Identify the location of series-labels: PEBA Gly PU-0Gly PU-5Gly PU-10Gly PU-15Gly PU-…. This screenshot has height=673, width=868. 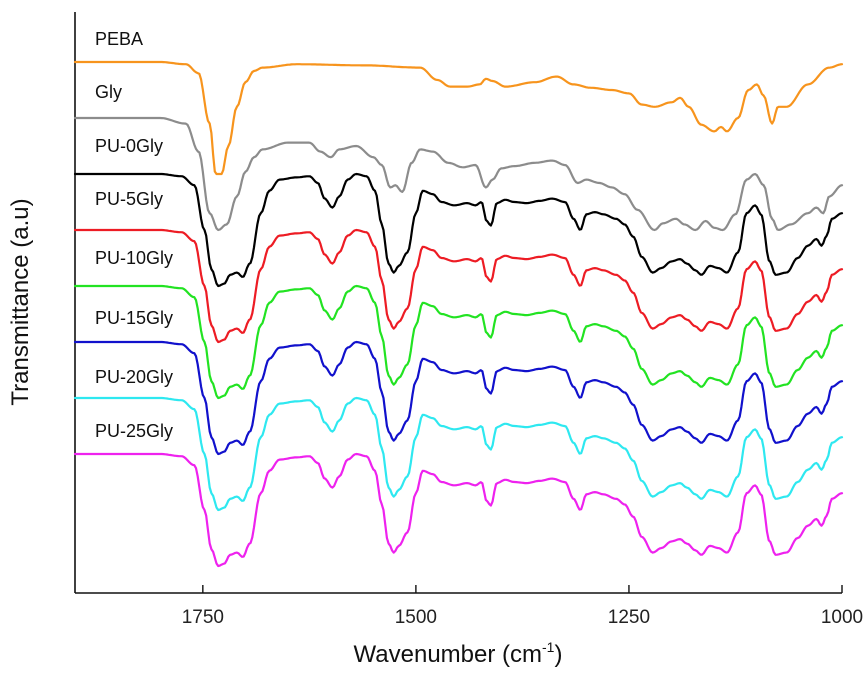
(134, 235).